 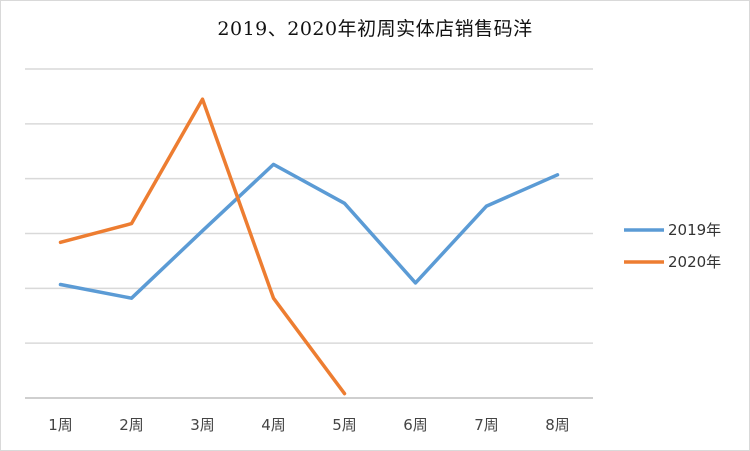 I want to click on x-tick-label: 4周, so click(x=273, y=425).